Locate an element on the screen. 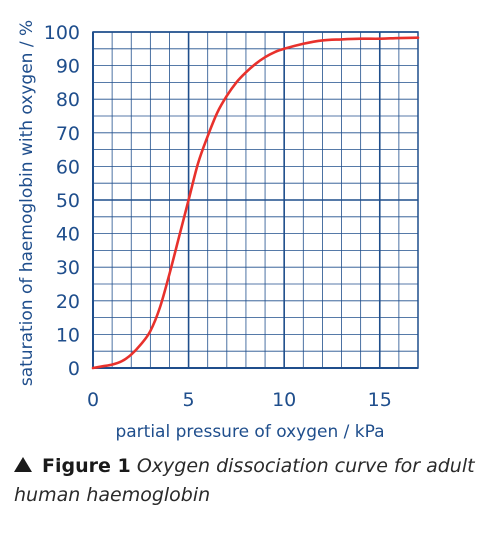 Image resolution: width=488 pixels, height=535 pixels. y-tick-labels: 0 10 20 30 40 50 60 70 80 90 100 is located at coordinates (62, 201).